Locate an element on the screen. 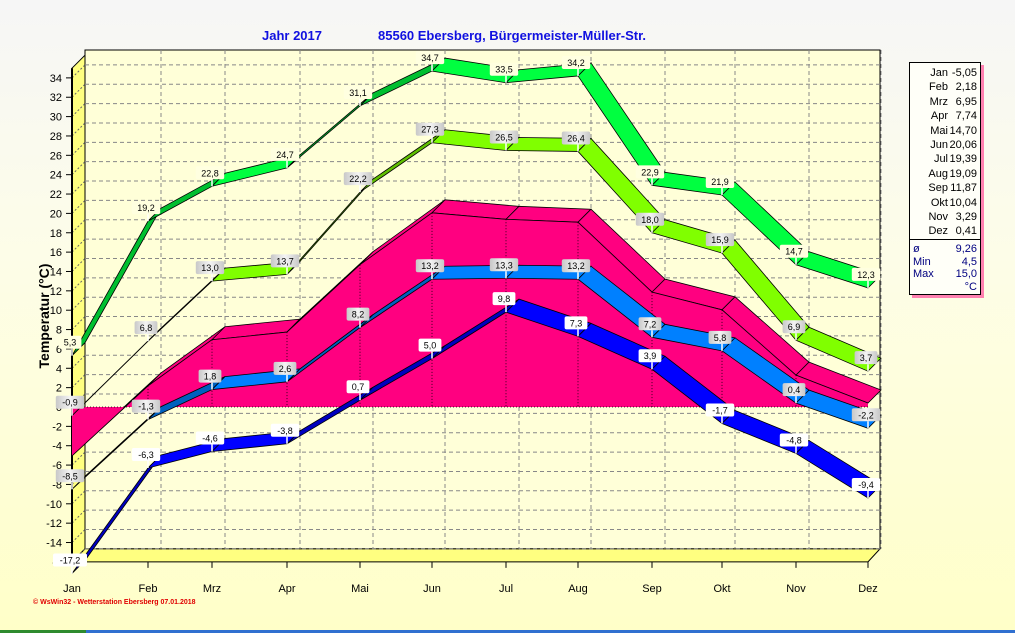  y-tick-label: 28 is located at coordinates (56, 137).